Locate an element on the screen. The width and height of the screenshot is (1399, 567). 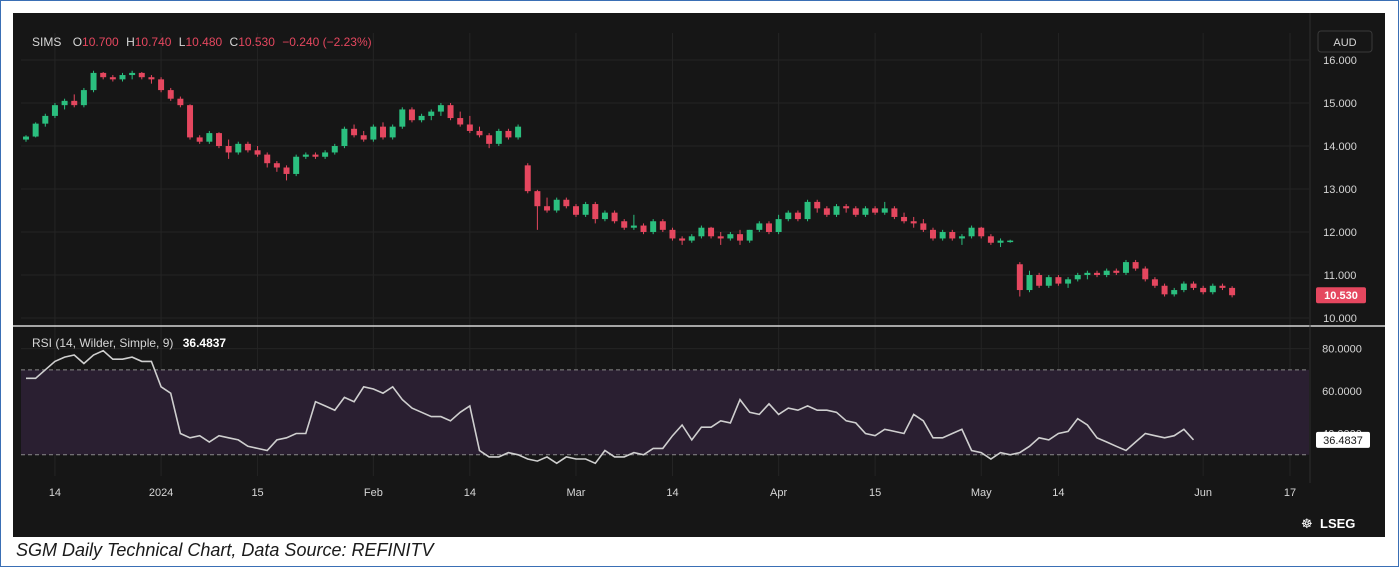
currency-button: AUD is located at coordinates (1345, 41).